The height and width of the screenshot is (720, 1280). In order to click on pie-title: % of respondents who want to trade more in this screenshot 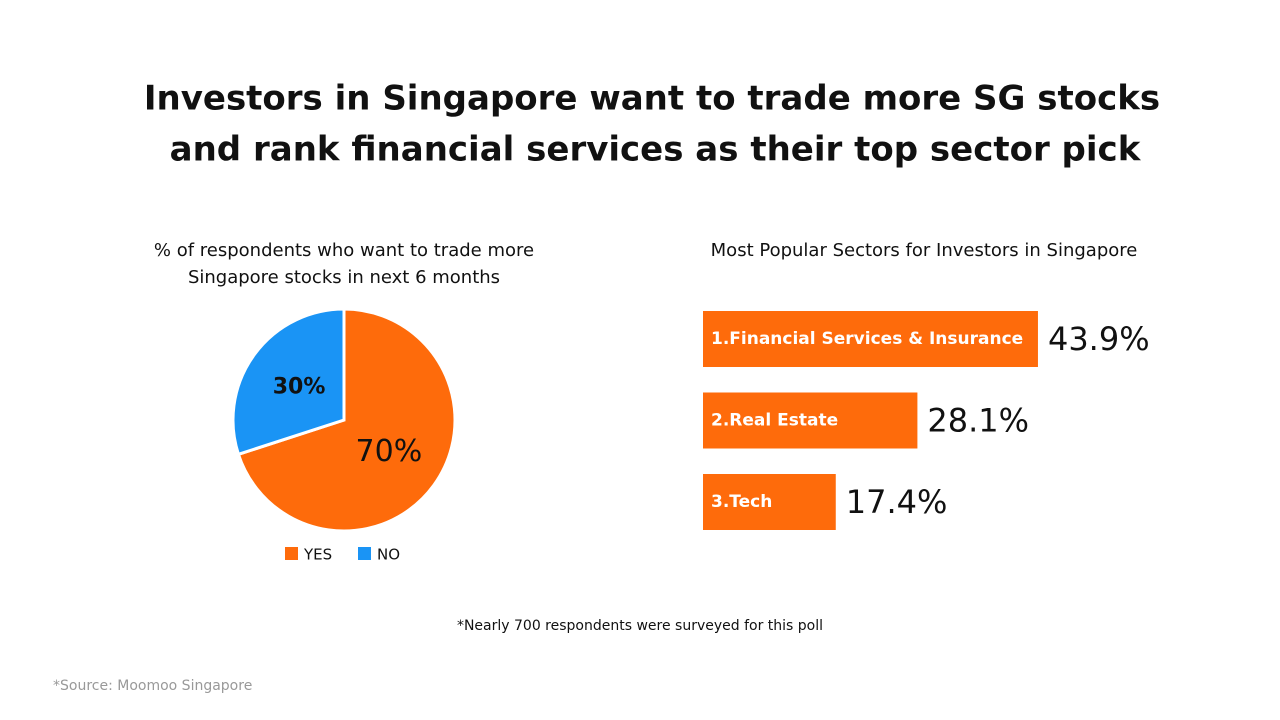, I will do `click(344, 250)`.